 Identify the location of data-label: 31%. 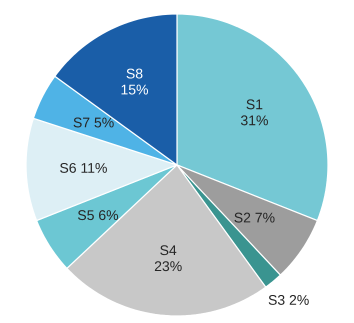
(254, 120).